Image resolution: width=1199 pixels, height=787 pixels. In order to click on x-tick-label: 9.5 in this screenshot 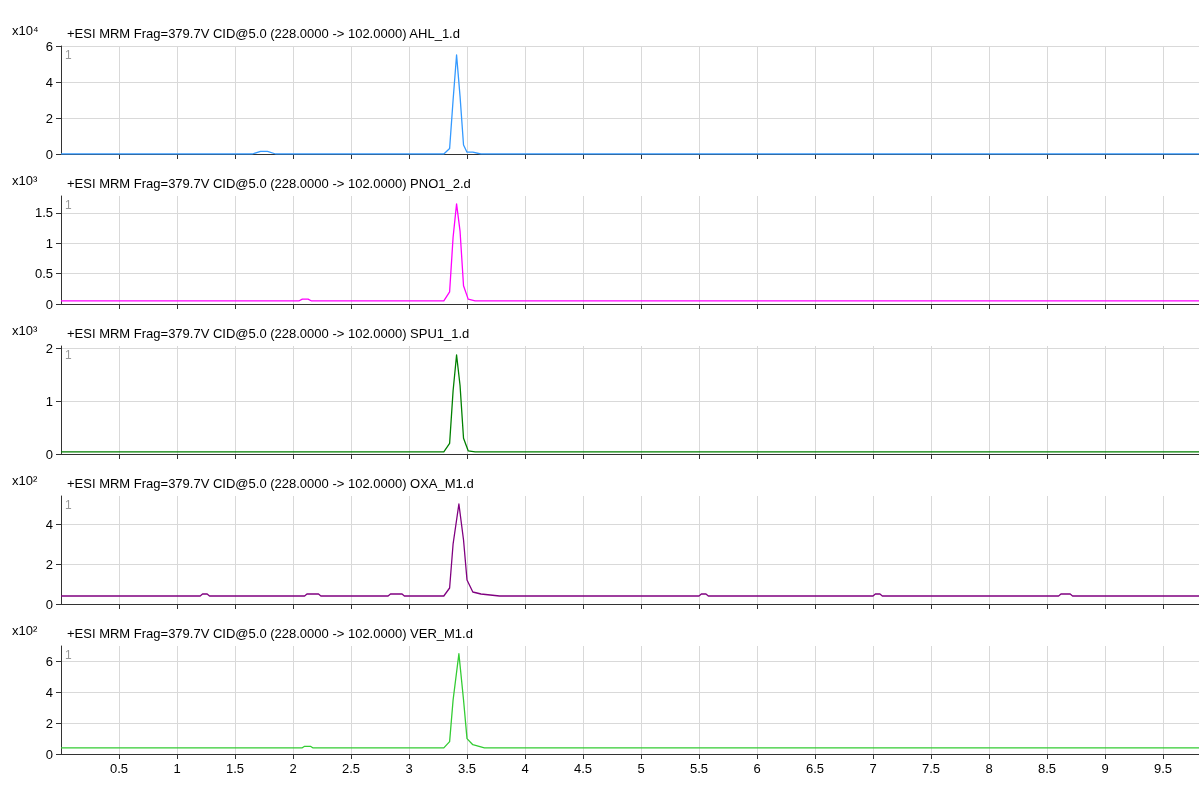, I will do `click(1163, 768)`.